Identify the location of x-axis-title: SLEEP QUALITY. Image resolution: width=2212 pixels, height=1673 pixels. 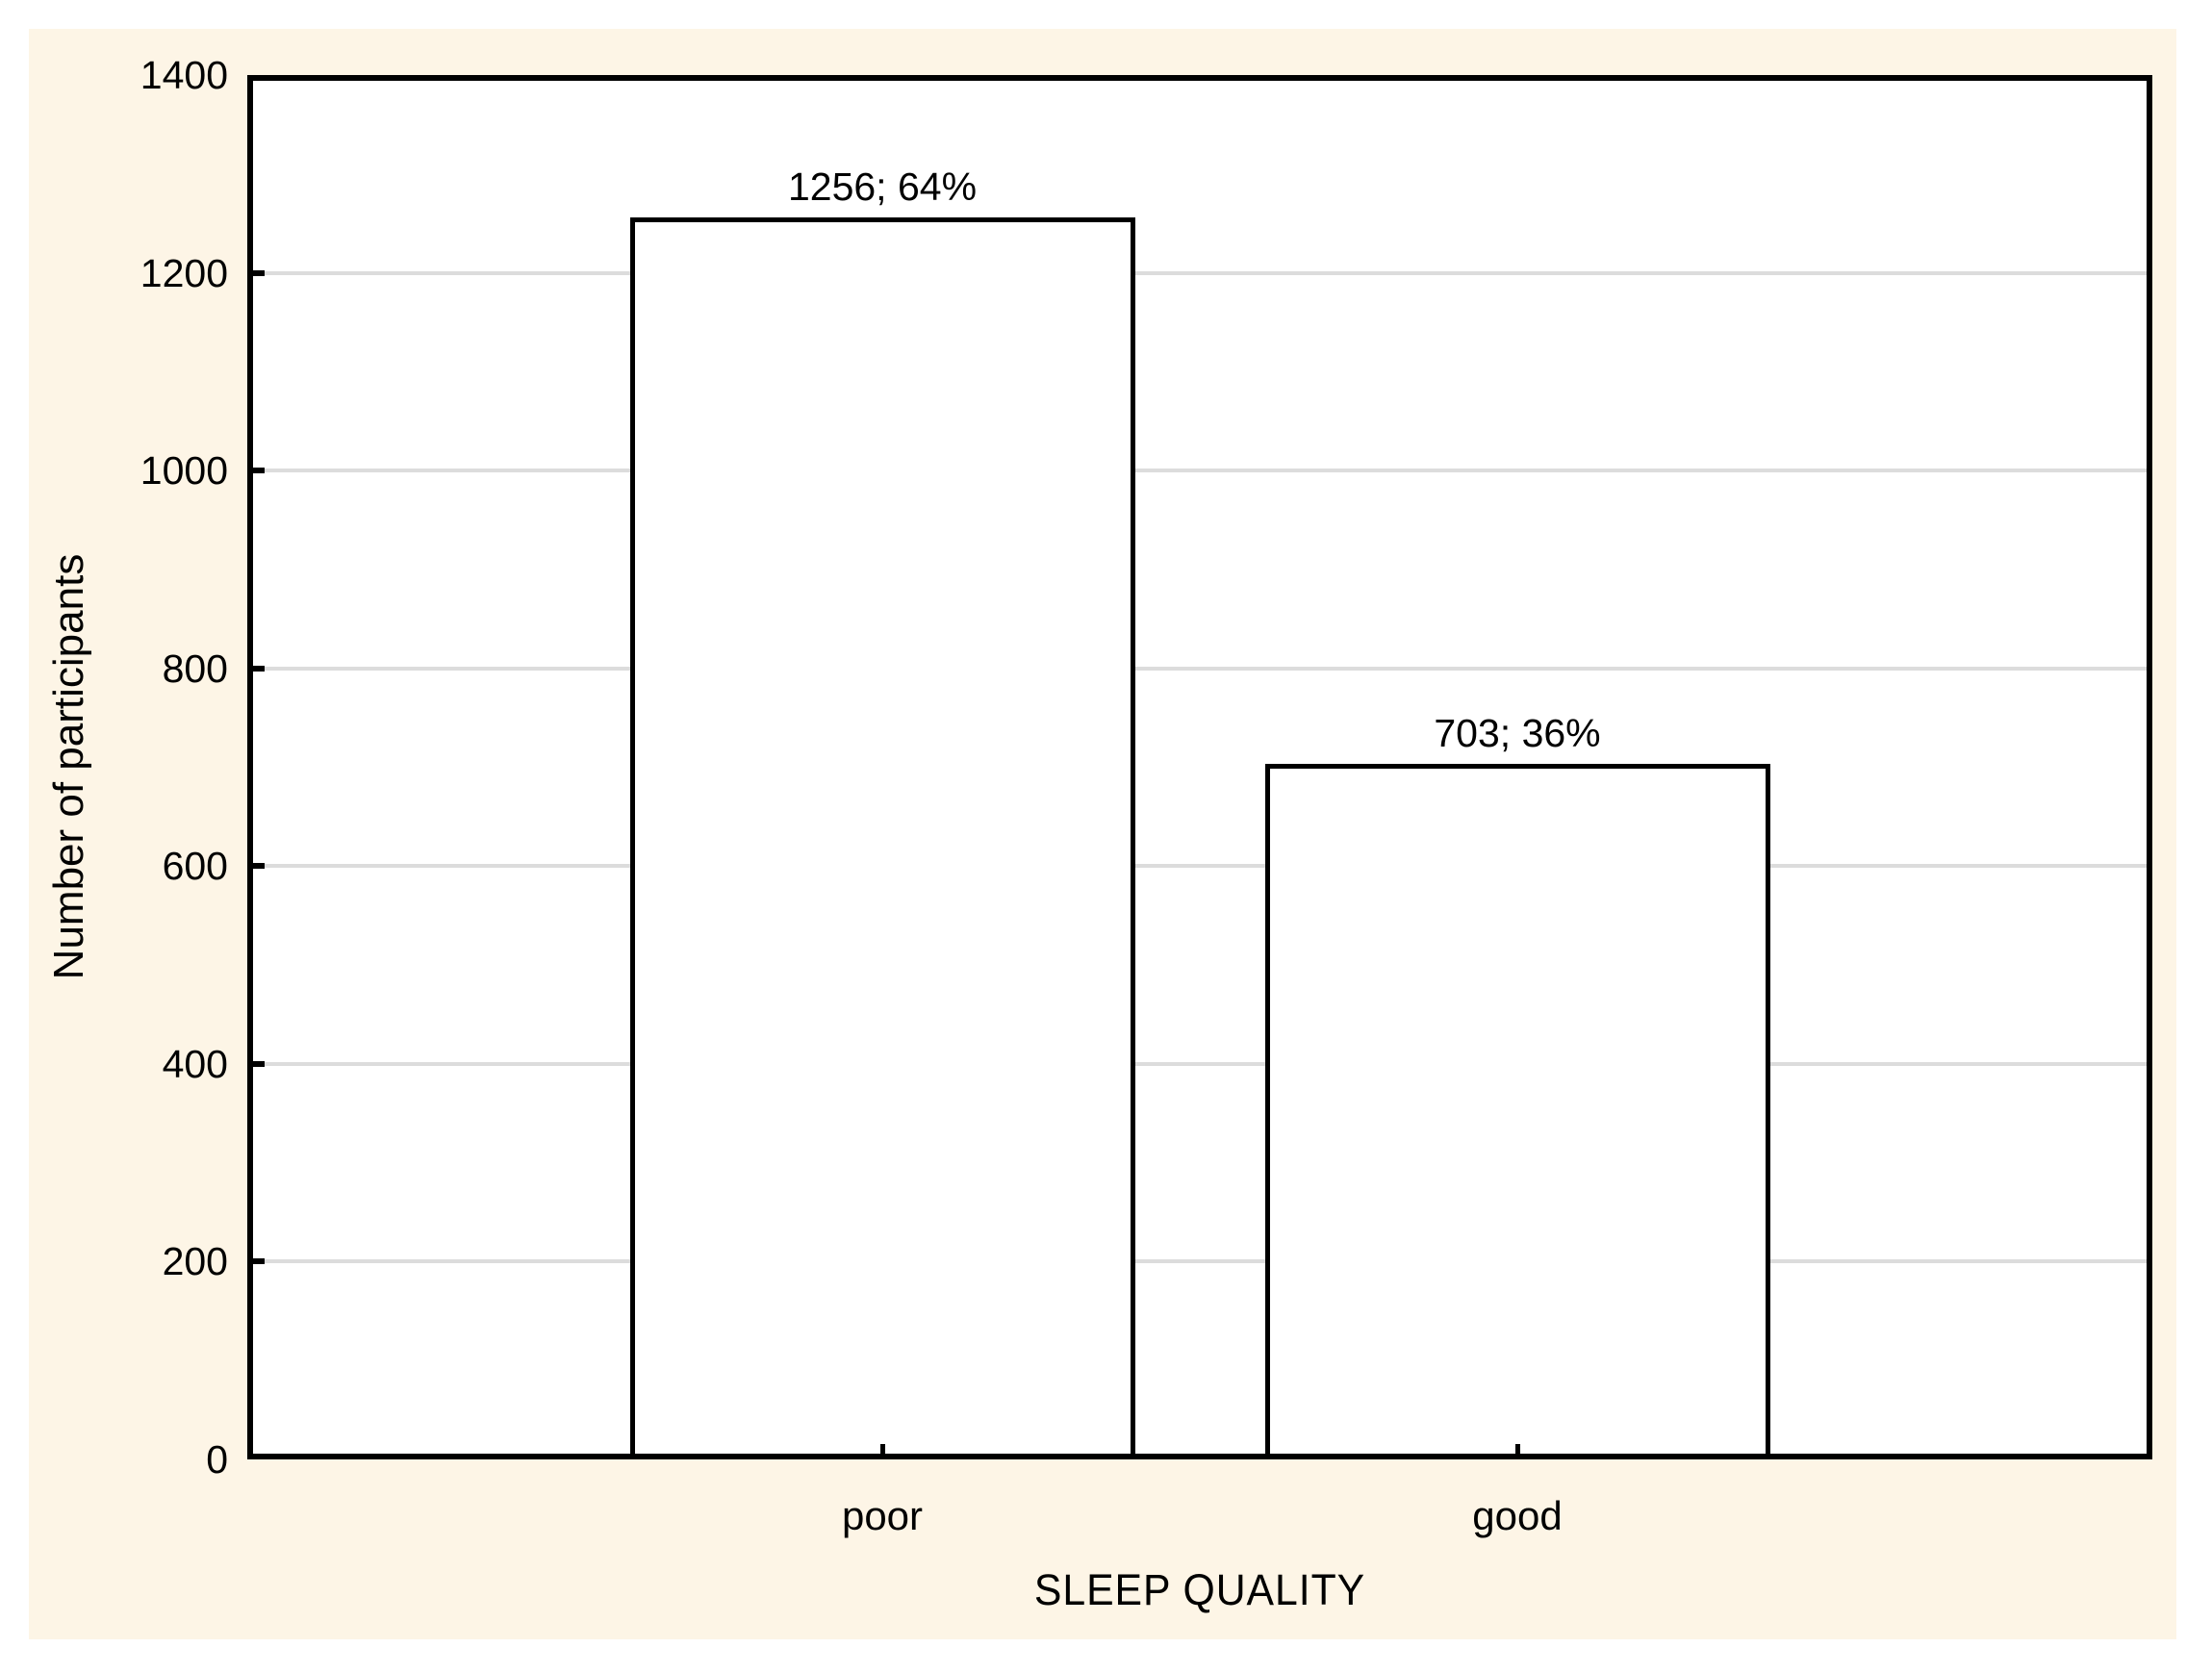
(1199, 1589).